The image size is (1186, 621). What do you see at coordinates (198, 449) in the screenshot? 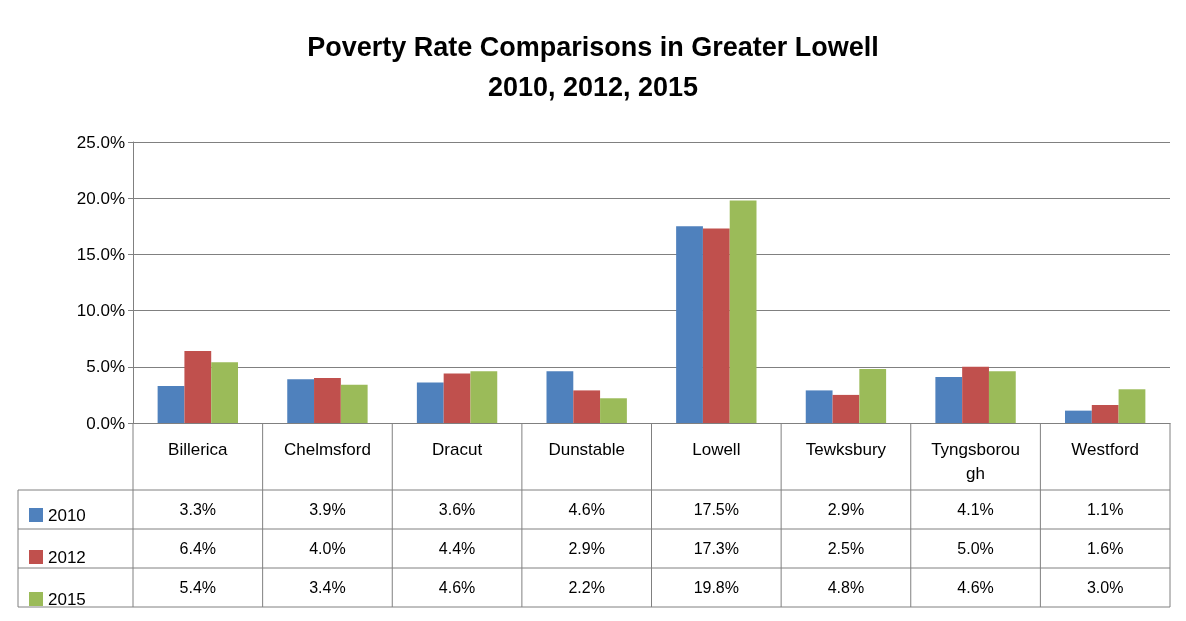
I see `x-tick-label: Billerica` at bounding box center [198, 449].